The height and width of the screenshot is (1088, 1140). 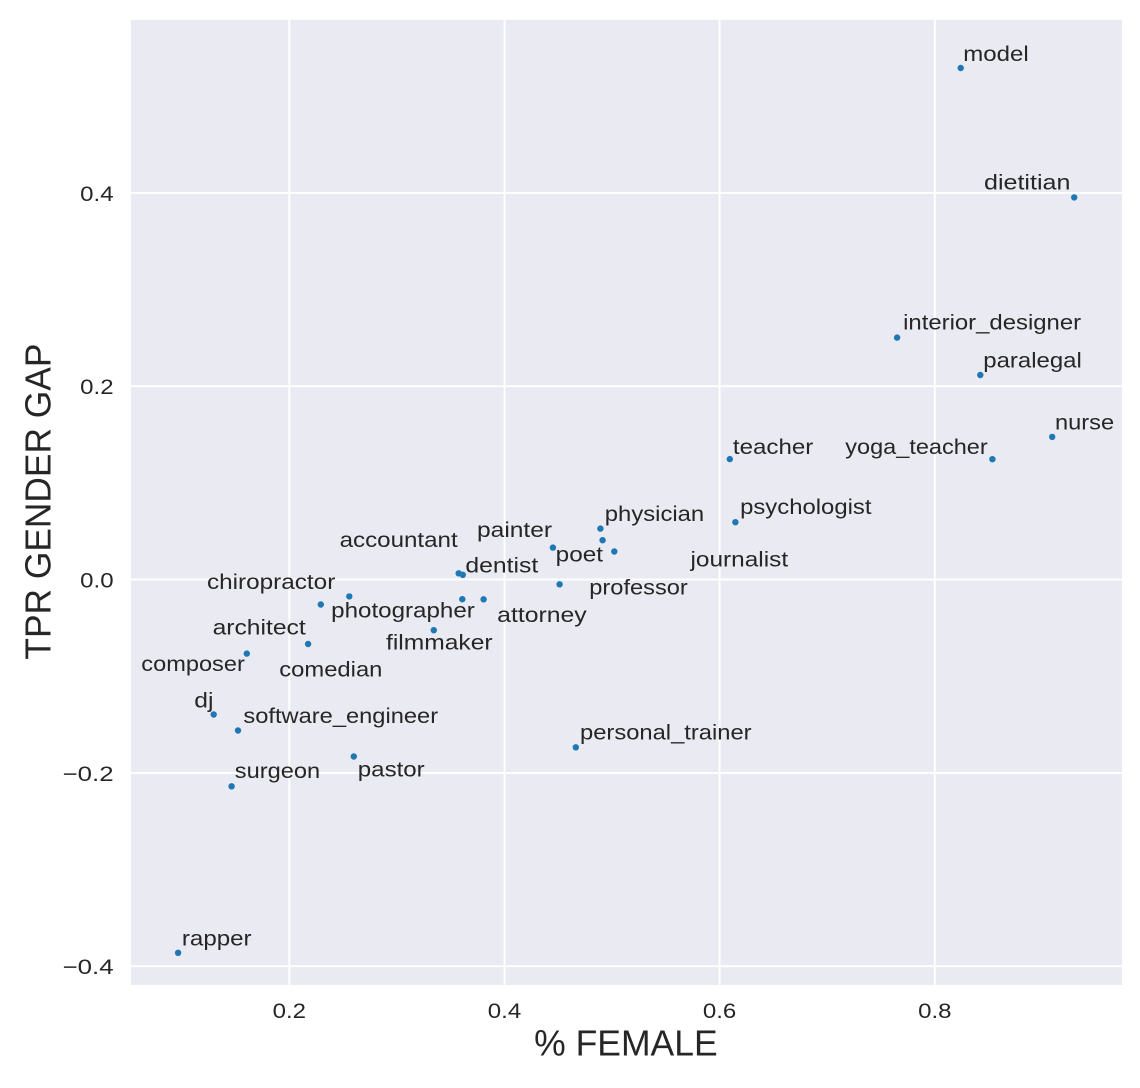 I want to click on svg-text: nurse, so click(x=1084, y=422).